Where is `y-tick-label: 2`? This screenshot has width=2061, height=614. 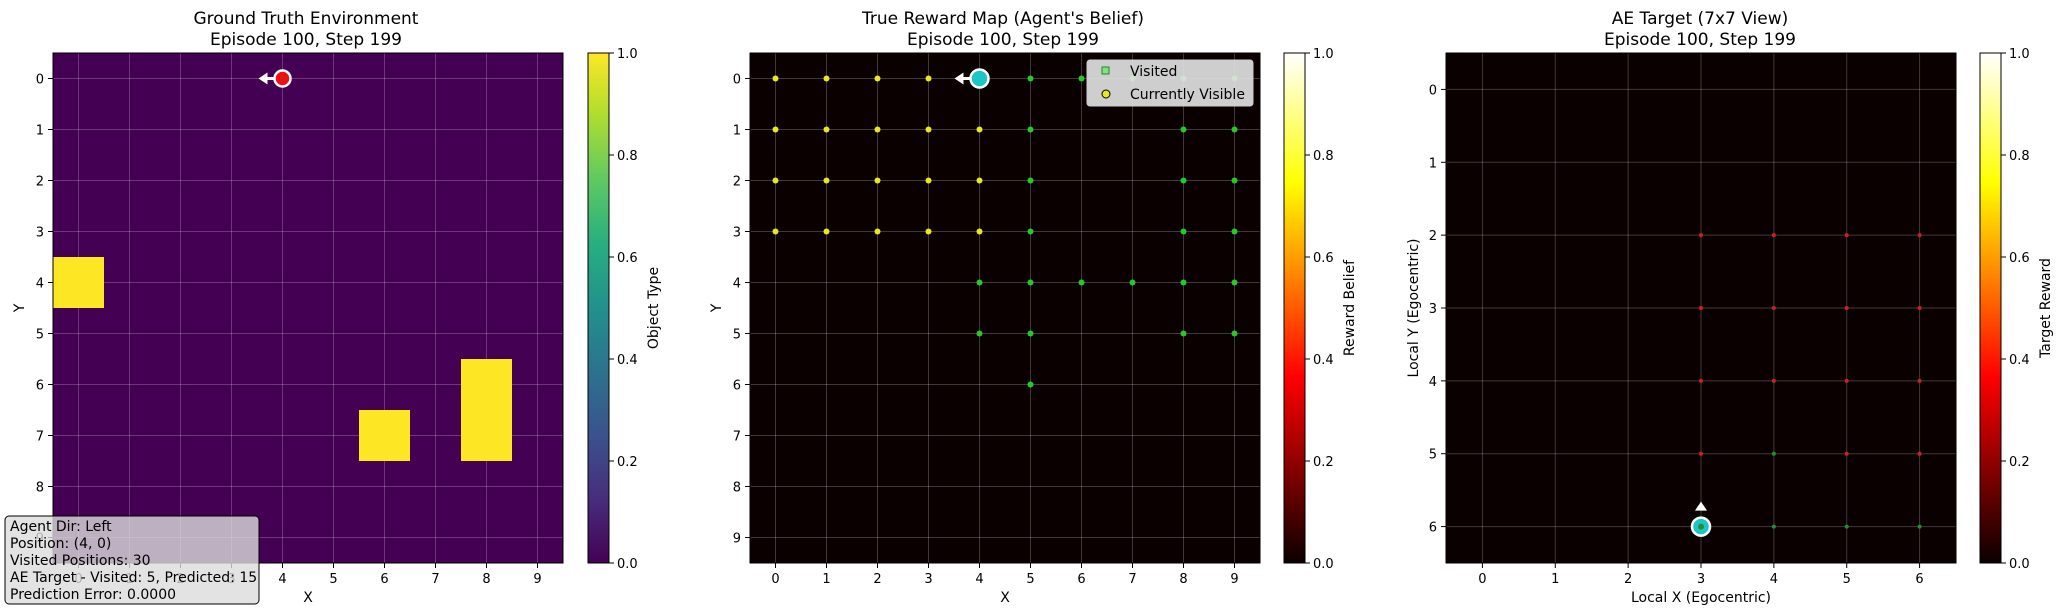 y-tick-label: 2 is located at coordinates (1433, 236).